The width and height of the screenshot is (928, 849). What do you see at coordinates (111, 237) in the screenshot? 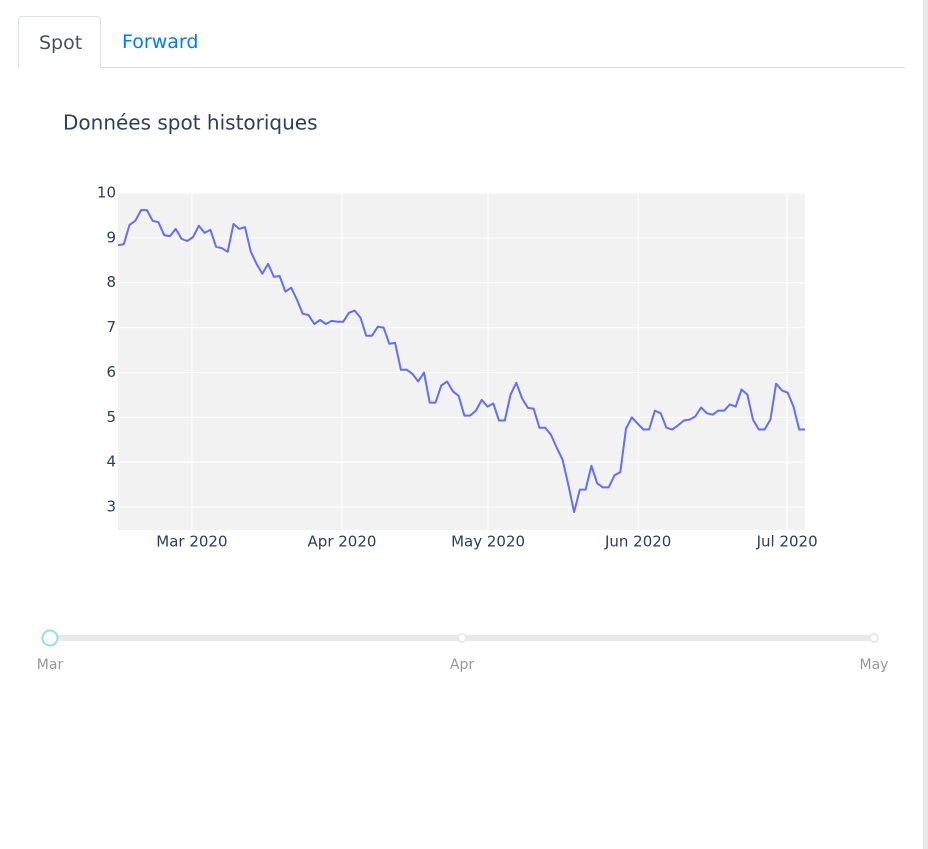
I see `y-tick-label: 9` at bounding box center [111, 237].